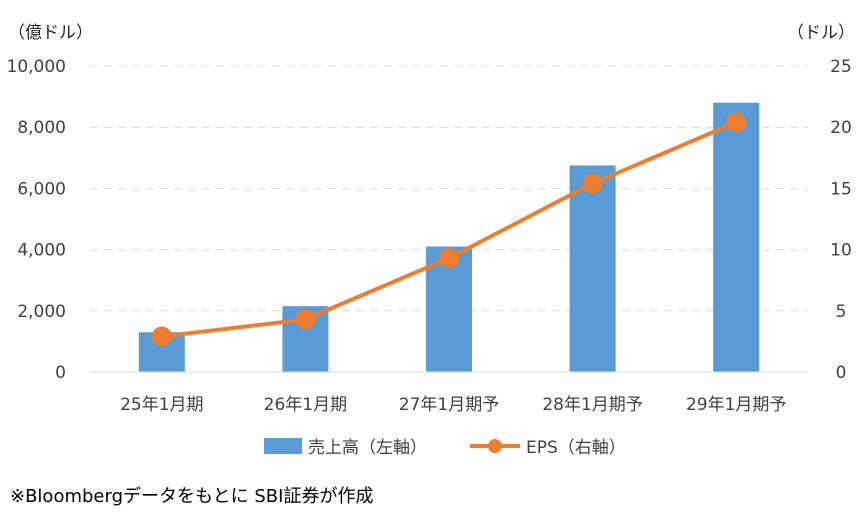  I want to click on left-tick-label: 2,000, so click(41, 312).